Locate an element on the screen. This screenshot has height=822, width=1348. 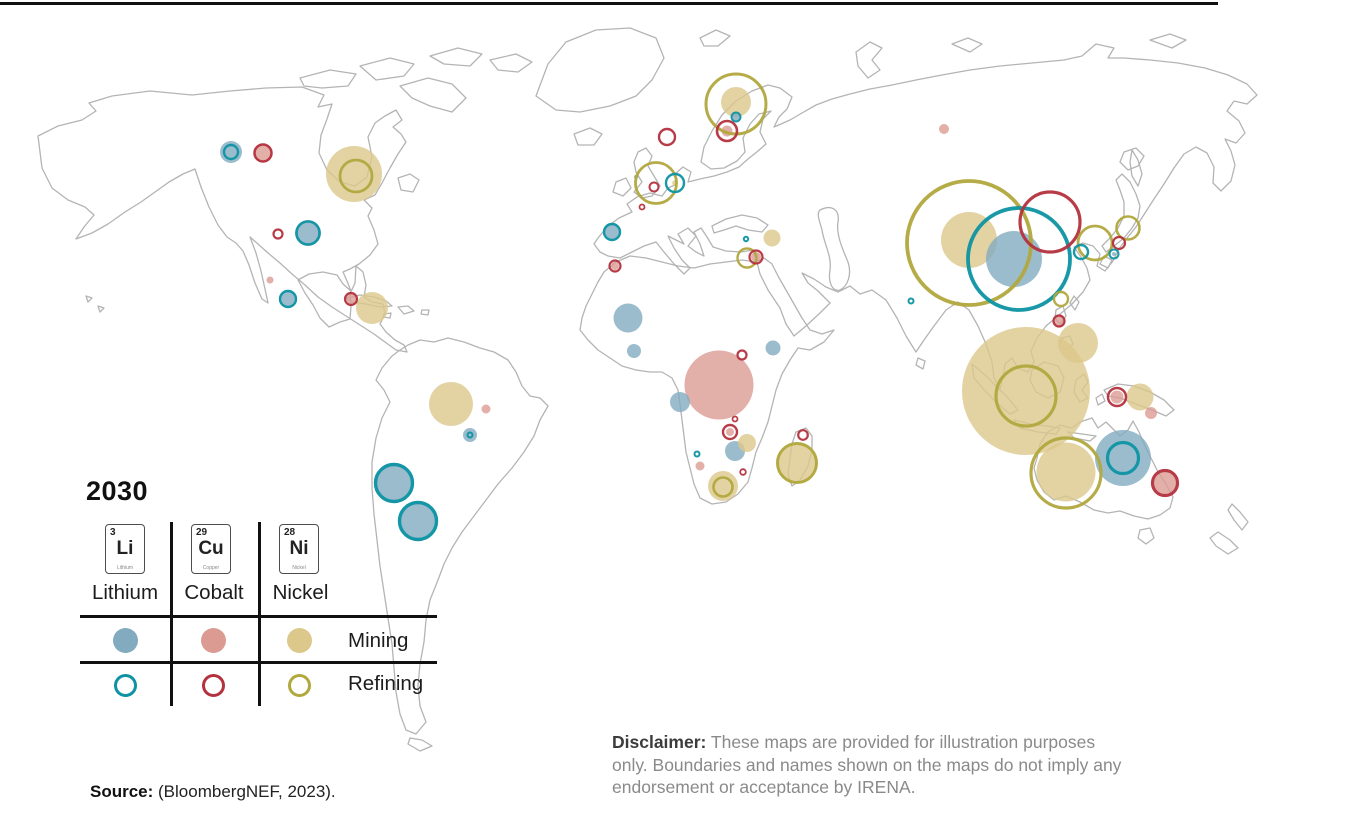
legend-swatch-nickel-refining is located at coordinates (299, 685).